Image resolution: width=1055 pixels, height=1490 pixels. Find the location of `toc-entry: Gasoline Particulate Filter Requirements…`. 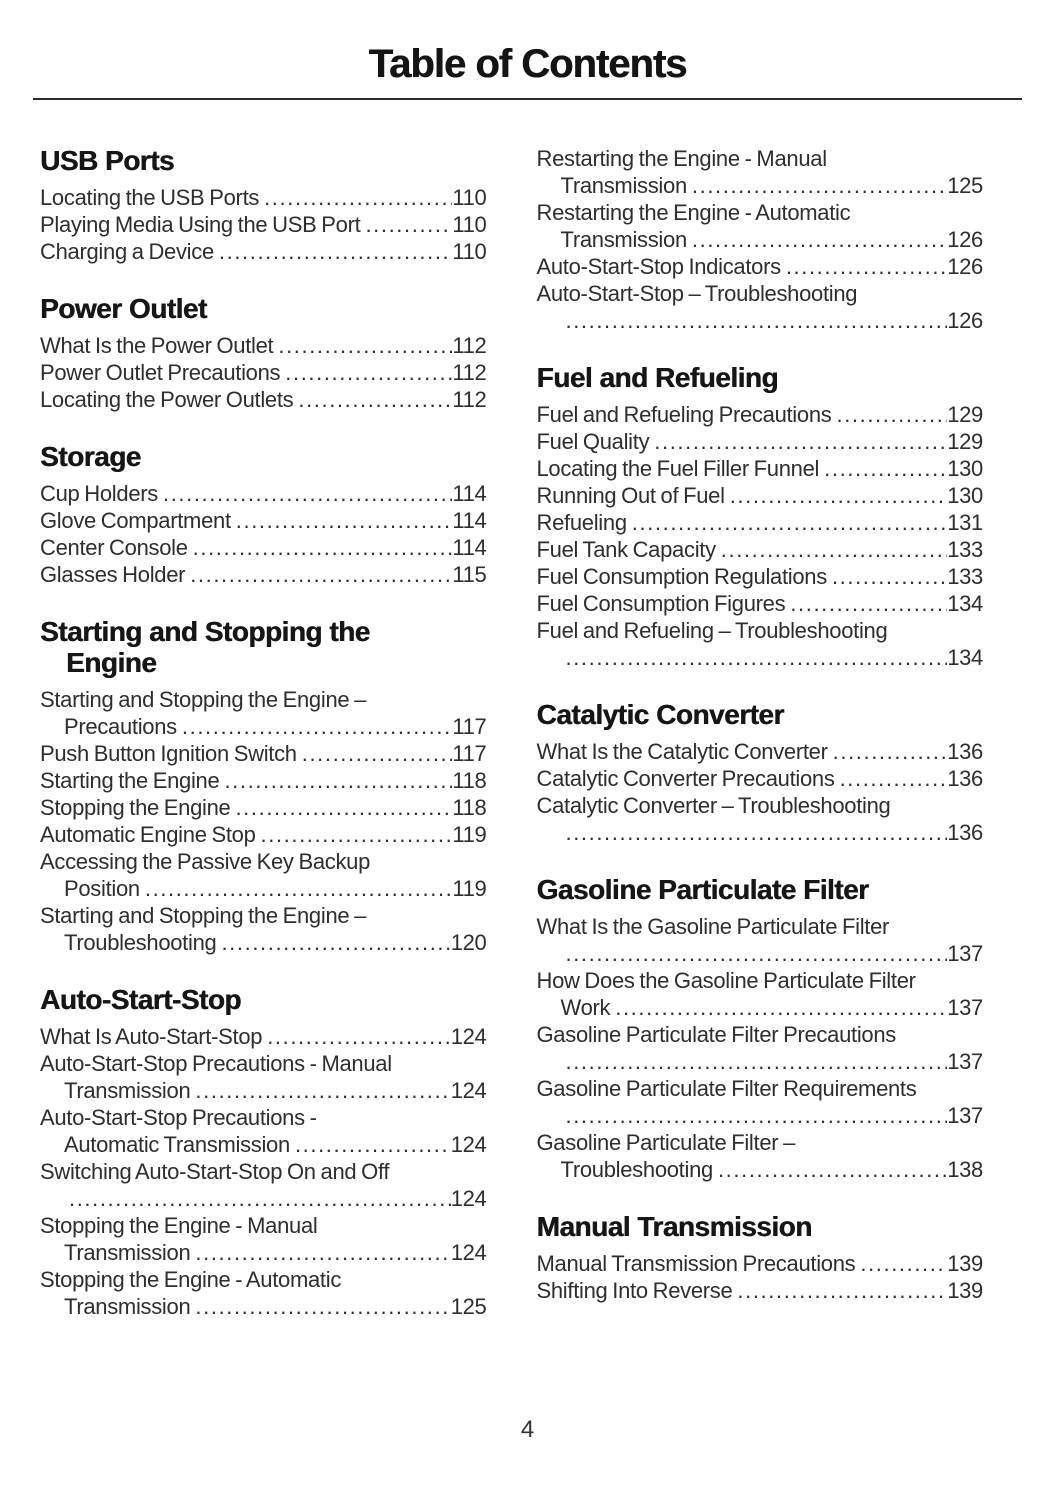

toc-entry: Gasoline Particulate Filter Requirements… is located at coordinates (760, 1102).